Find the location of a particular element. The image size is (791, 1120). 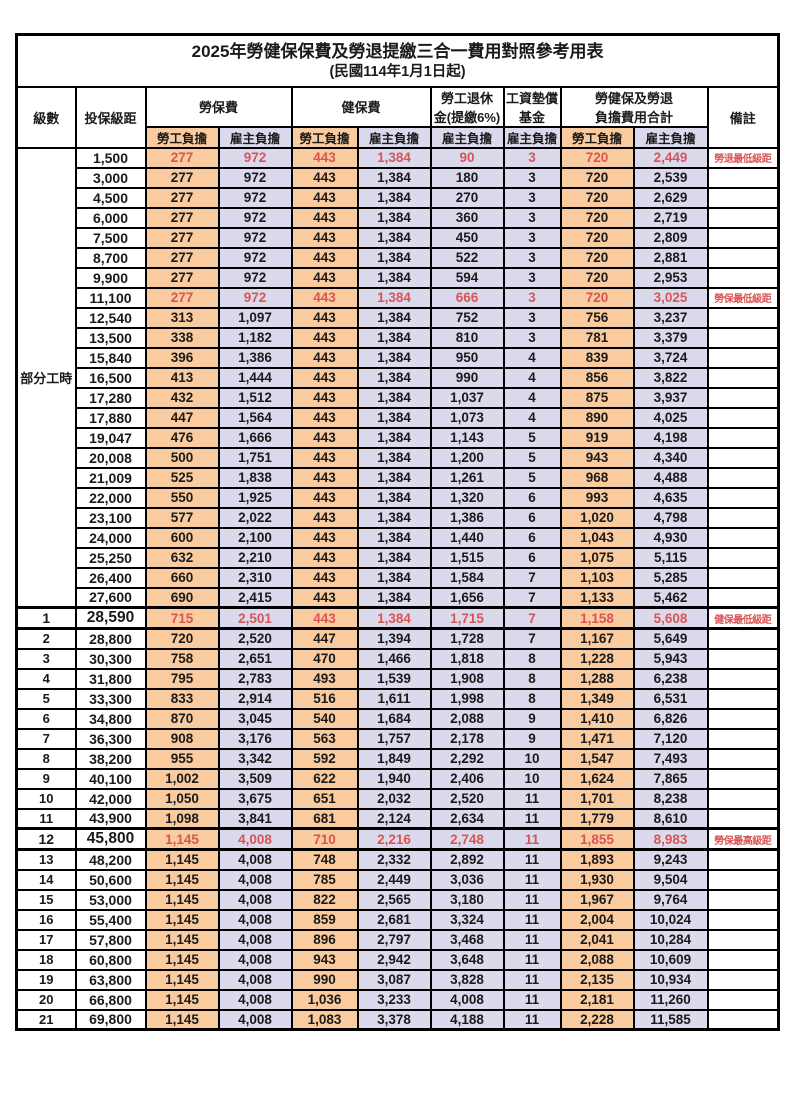

table-row: 8,700 277 972 443 1,384 522 3 720 2,881 is located at coordinates (398, 257).